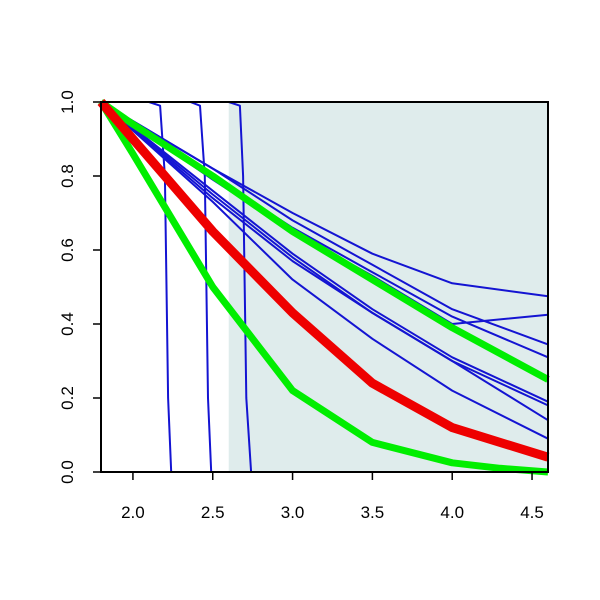  Describe the element at coordinates (67, 324) in the screenshot. I see `y-tick-label: 0.4` at that location.